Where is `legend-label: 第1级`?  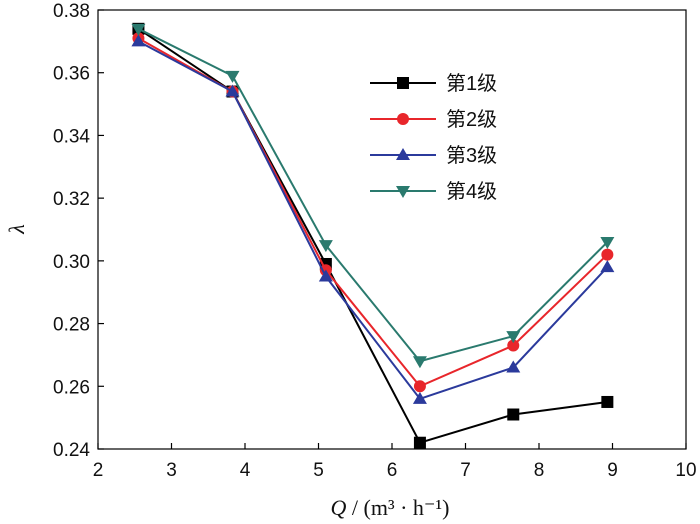 legend-label: 第1级 is located at coordinates (471, 83).